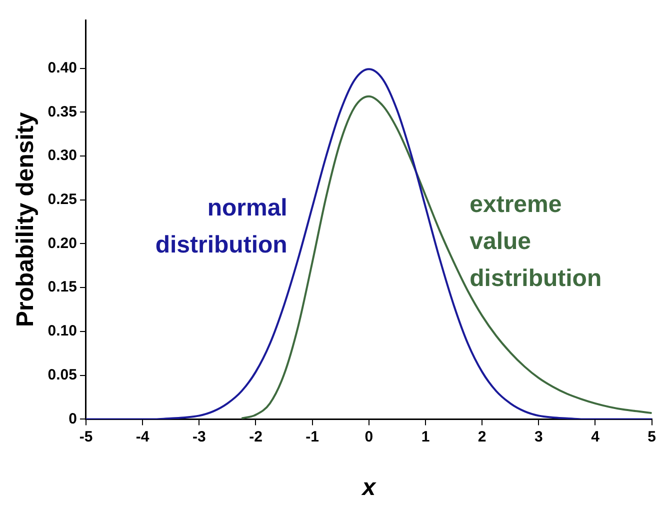 The height and width of the screenshot is (515, 667). Describe the element at coordinates (369, 437) in the screenshot. I see `x-tick-label: 0` at that location.